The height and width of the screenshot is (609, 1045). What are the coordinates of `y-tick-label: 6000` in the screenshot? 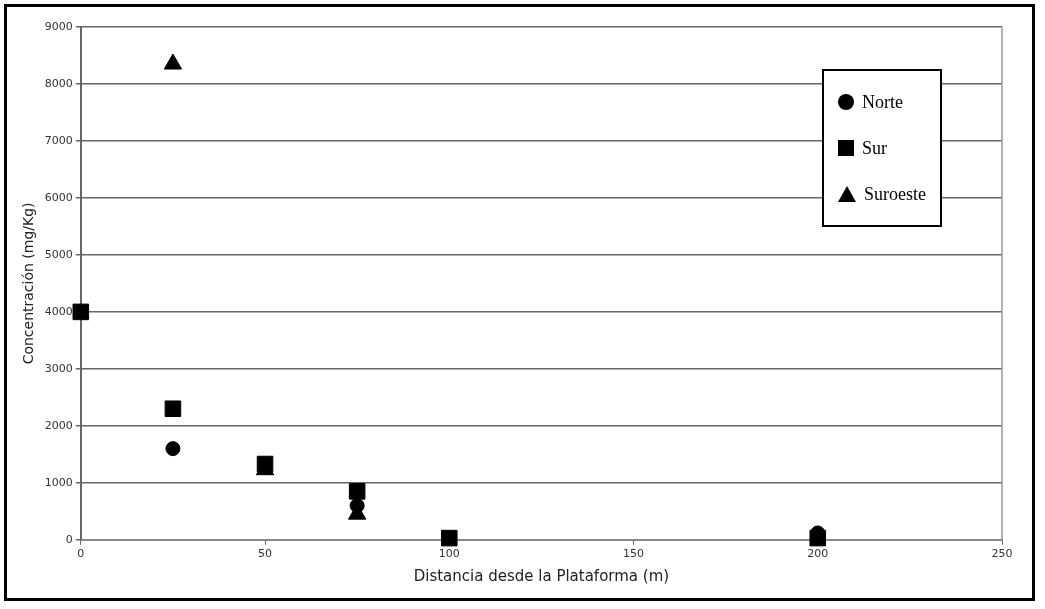 It's located at (58, 197).